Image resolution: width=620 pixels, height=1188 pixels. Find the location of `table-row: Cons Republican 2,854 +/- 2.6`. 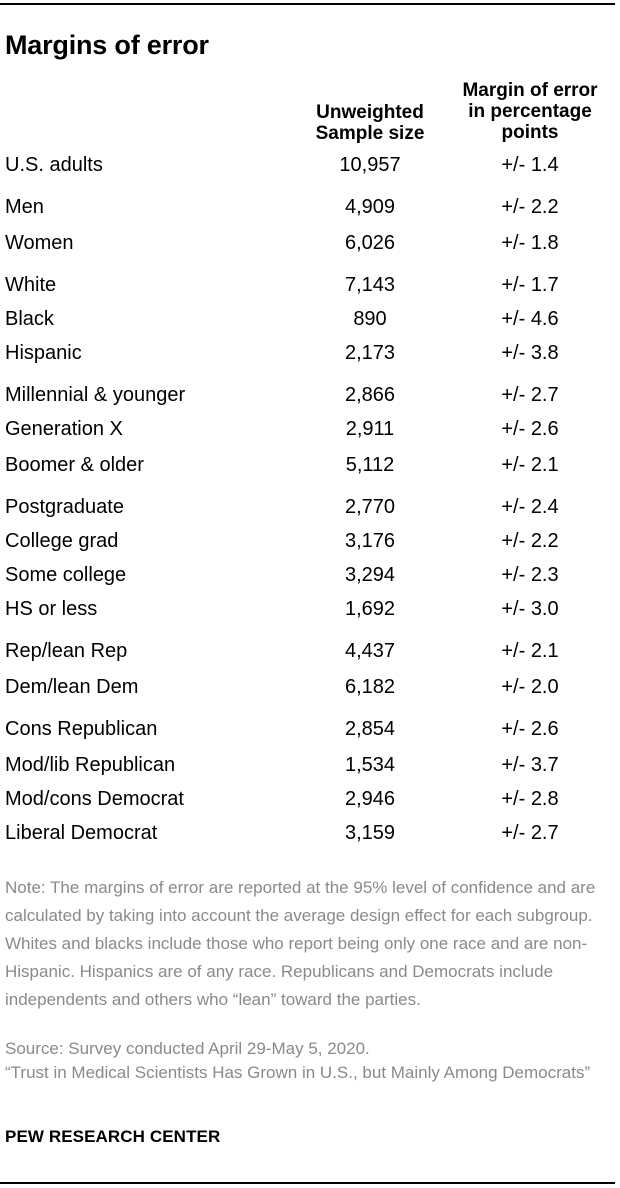

table-row: Cons Republican 2,854 +/- 2.6 is located at coordinates (310, 729).